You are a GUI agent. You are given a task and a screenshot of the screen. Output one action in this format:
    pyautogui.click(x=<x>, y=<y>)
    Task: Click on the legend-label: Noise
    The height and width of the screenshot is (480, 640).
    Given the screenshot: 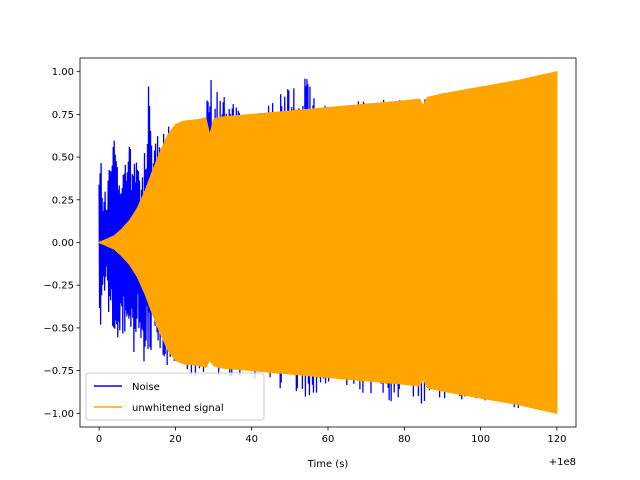 What is the action you would take?
    pyautogui.click(x=146, y=387)
    